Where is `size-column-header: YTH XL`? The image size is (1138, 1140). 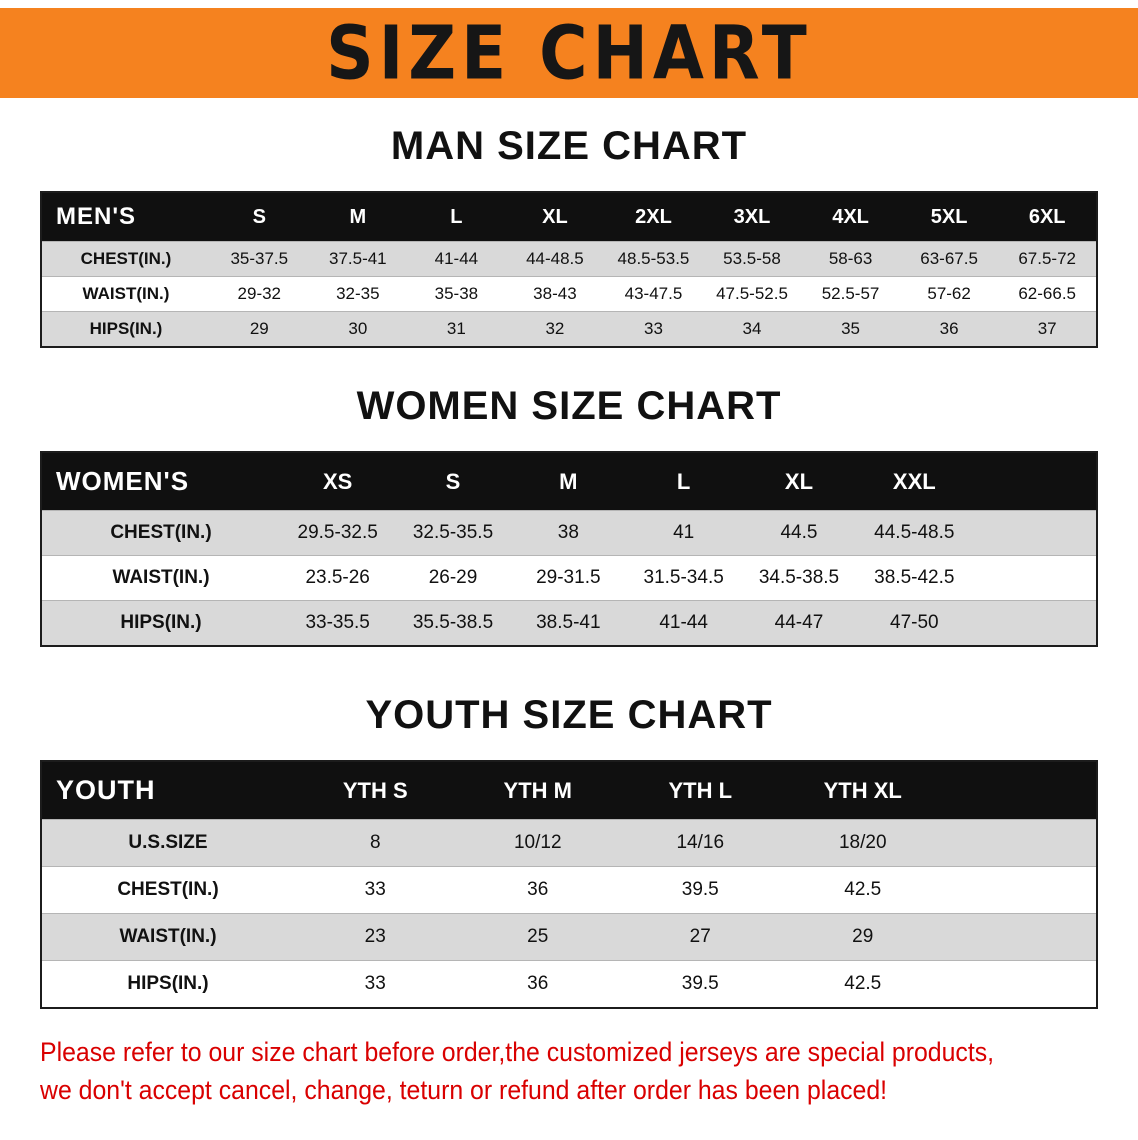
size-column-header: YTH XL is located at coordinates (862, 790).